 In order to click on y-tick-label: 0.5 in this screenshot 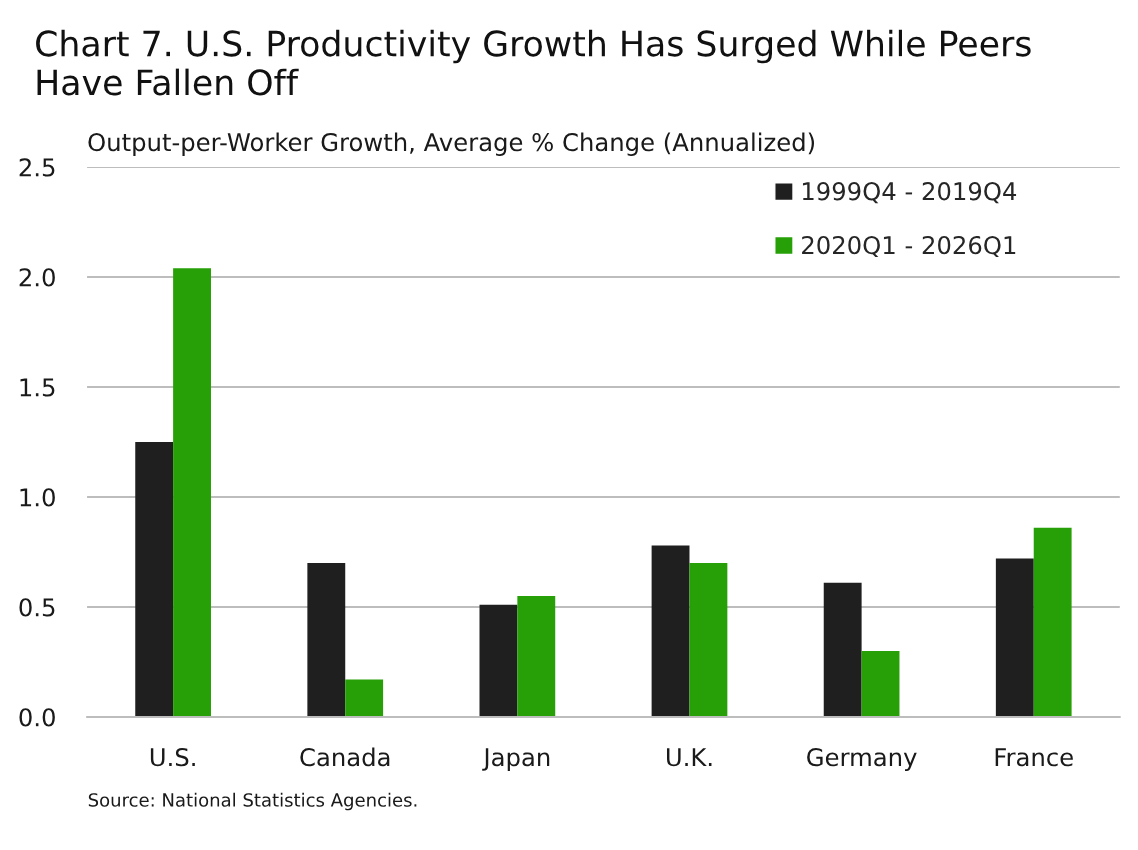, I will do `click(37, 607)`.